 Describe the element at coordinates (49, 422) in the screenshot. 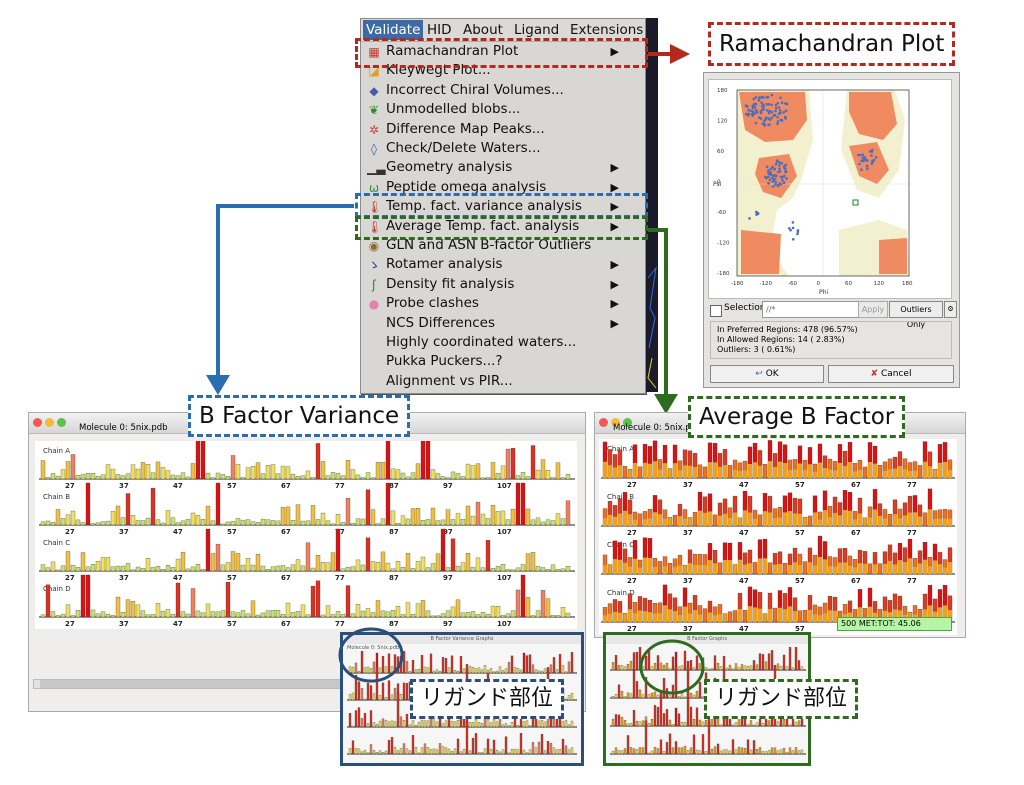

I see `minimize-icon` at that location.